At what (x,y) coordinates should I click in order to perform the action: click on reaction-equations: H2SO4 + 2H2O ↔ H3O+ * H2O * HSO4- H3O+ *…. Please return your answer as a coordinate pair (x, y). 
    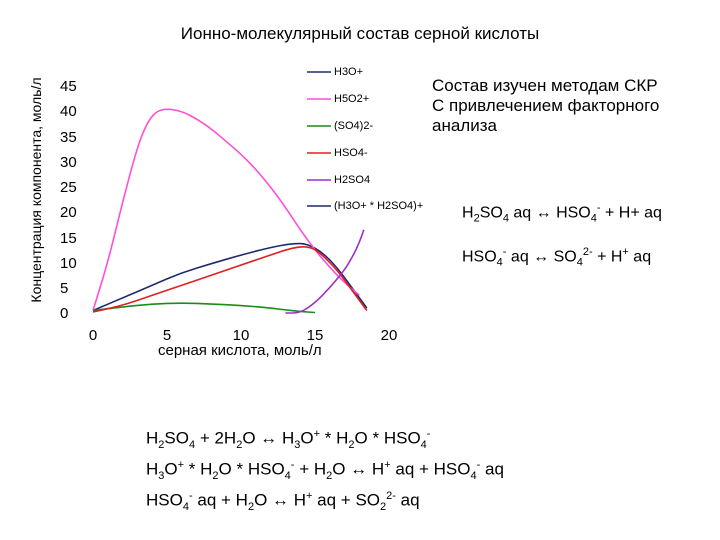
    Looking at the image, I should click on (325, 470).